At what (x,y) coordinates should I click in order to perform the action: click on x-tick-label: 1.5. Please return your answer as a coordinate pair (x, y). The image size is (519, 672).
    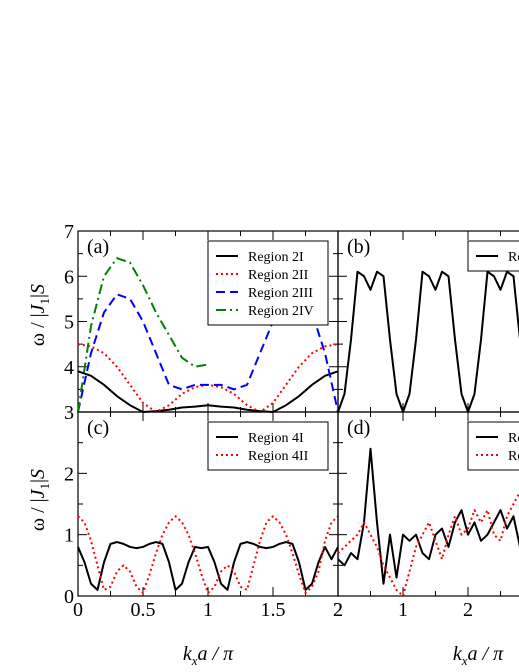
    Looking at the image, I should click on (273, 610).